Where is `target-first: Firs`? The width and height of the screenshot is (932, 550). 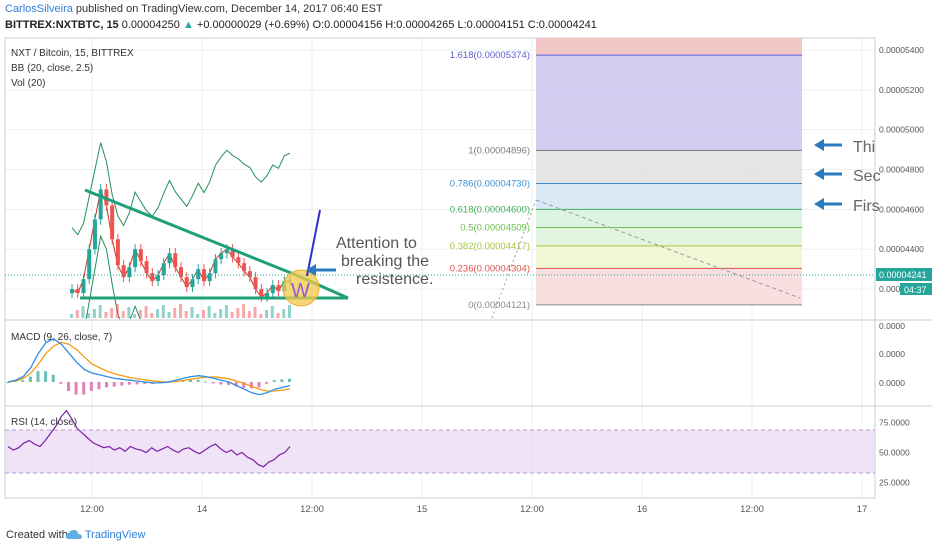 target-first: Firs is located at coordinates (866, 206).